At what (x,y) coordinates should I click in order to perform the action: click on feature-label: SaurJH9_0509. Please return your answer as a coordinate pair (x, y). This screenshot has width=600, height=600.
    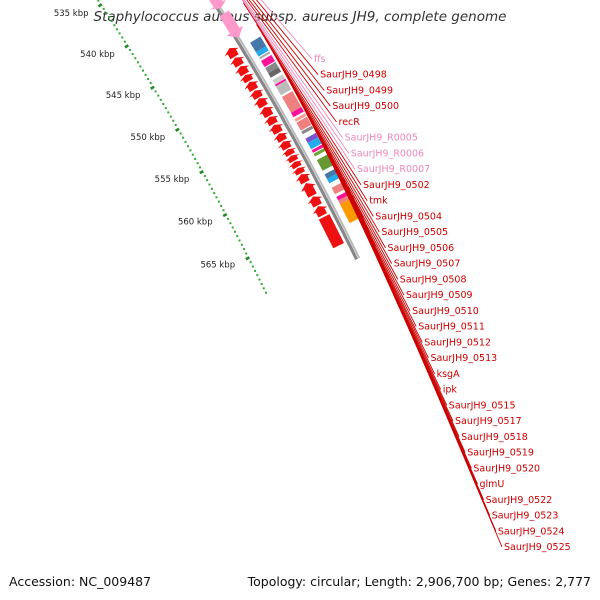
    Looking at the image, I should click on (439, 295).